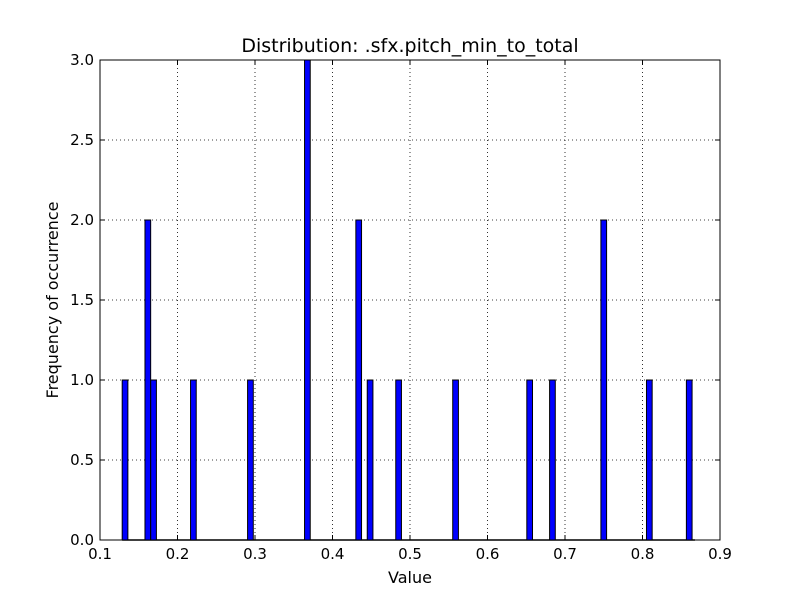 The width and height of the screenshot is (800, 600). What do you see at coordinates (409, 46) in the screenshot?
I see `chart-title: Distribution: .sfx.pitch_min_to_total` at bounding box center [409, 46].